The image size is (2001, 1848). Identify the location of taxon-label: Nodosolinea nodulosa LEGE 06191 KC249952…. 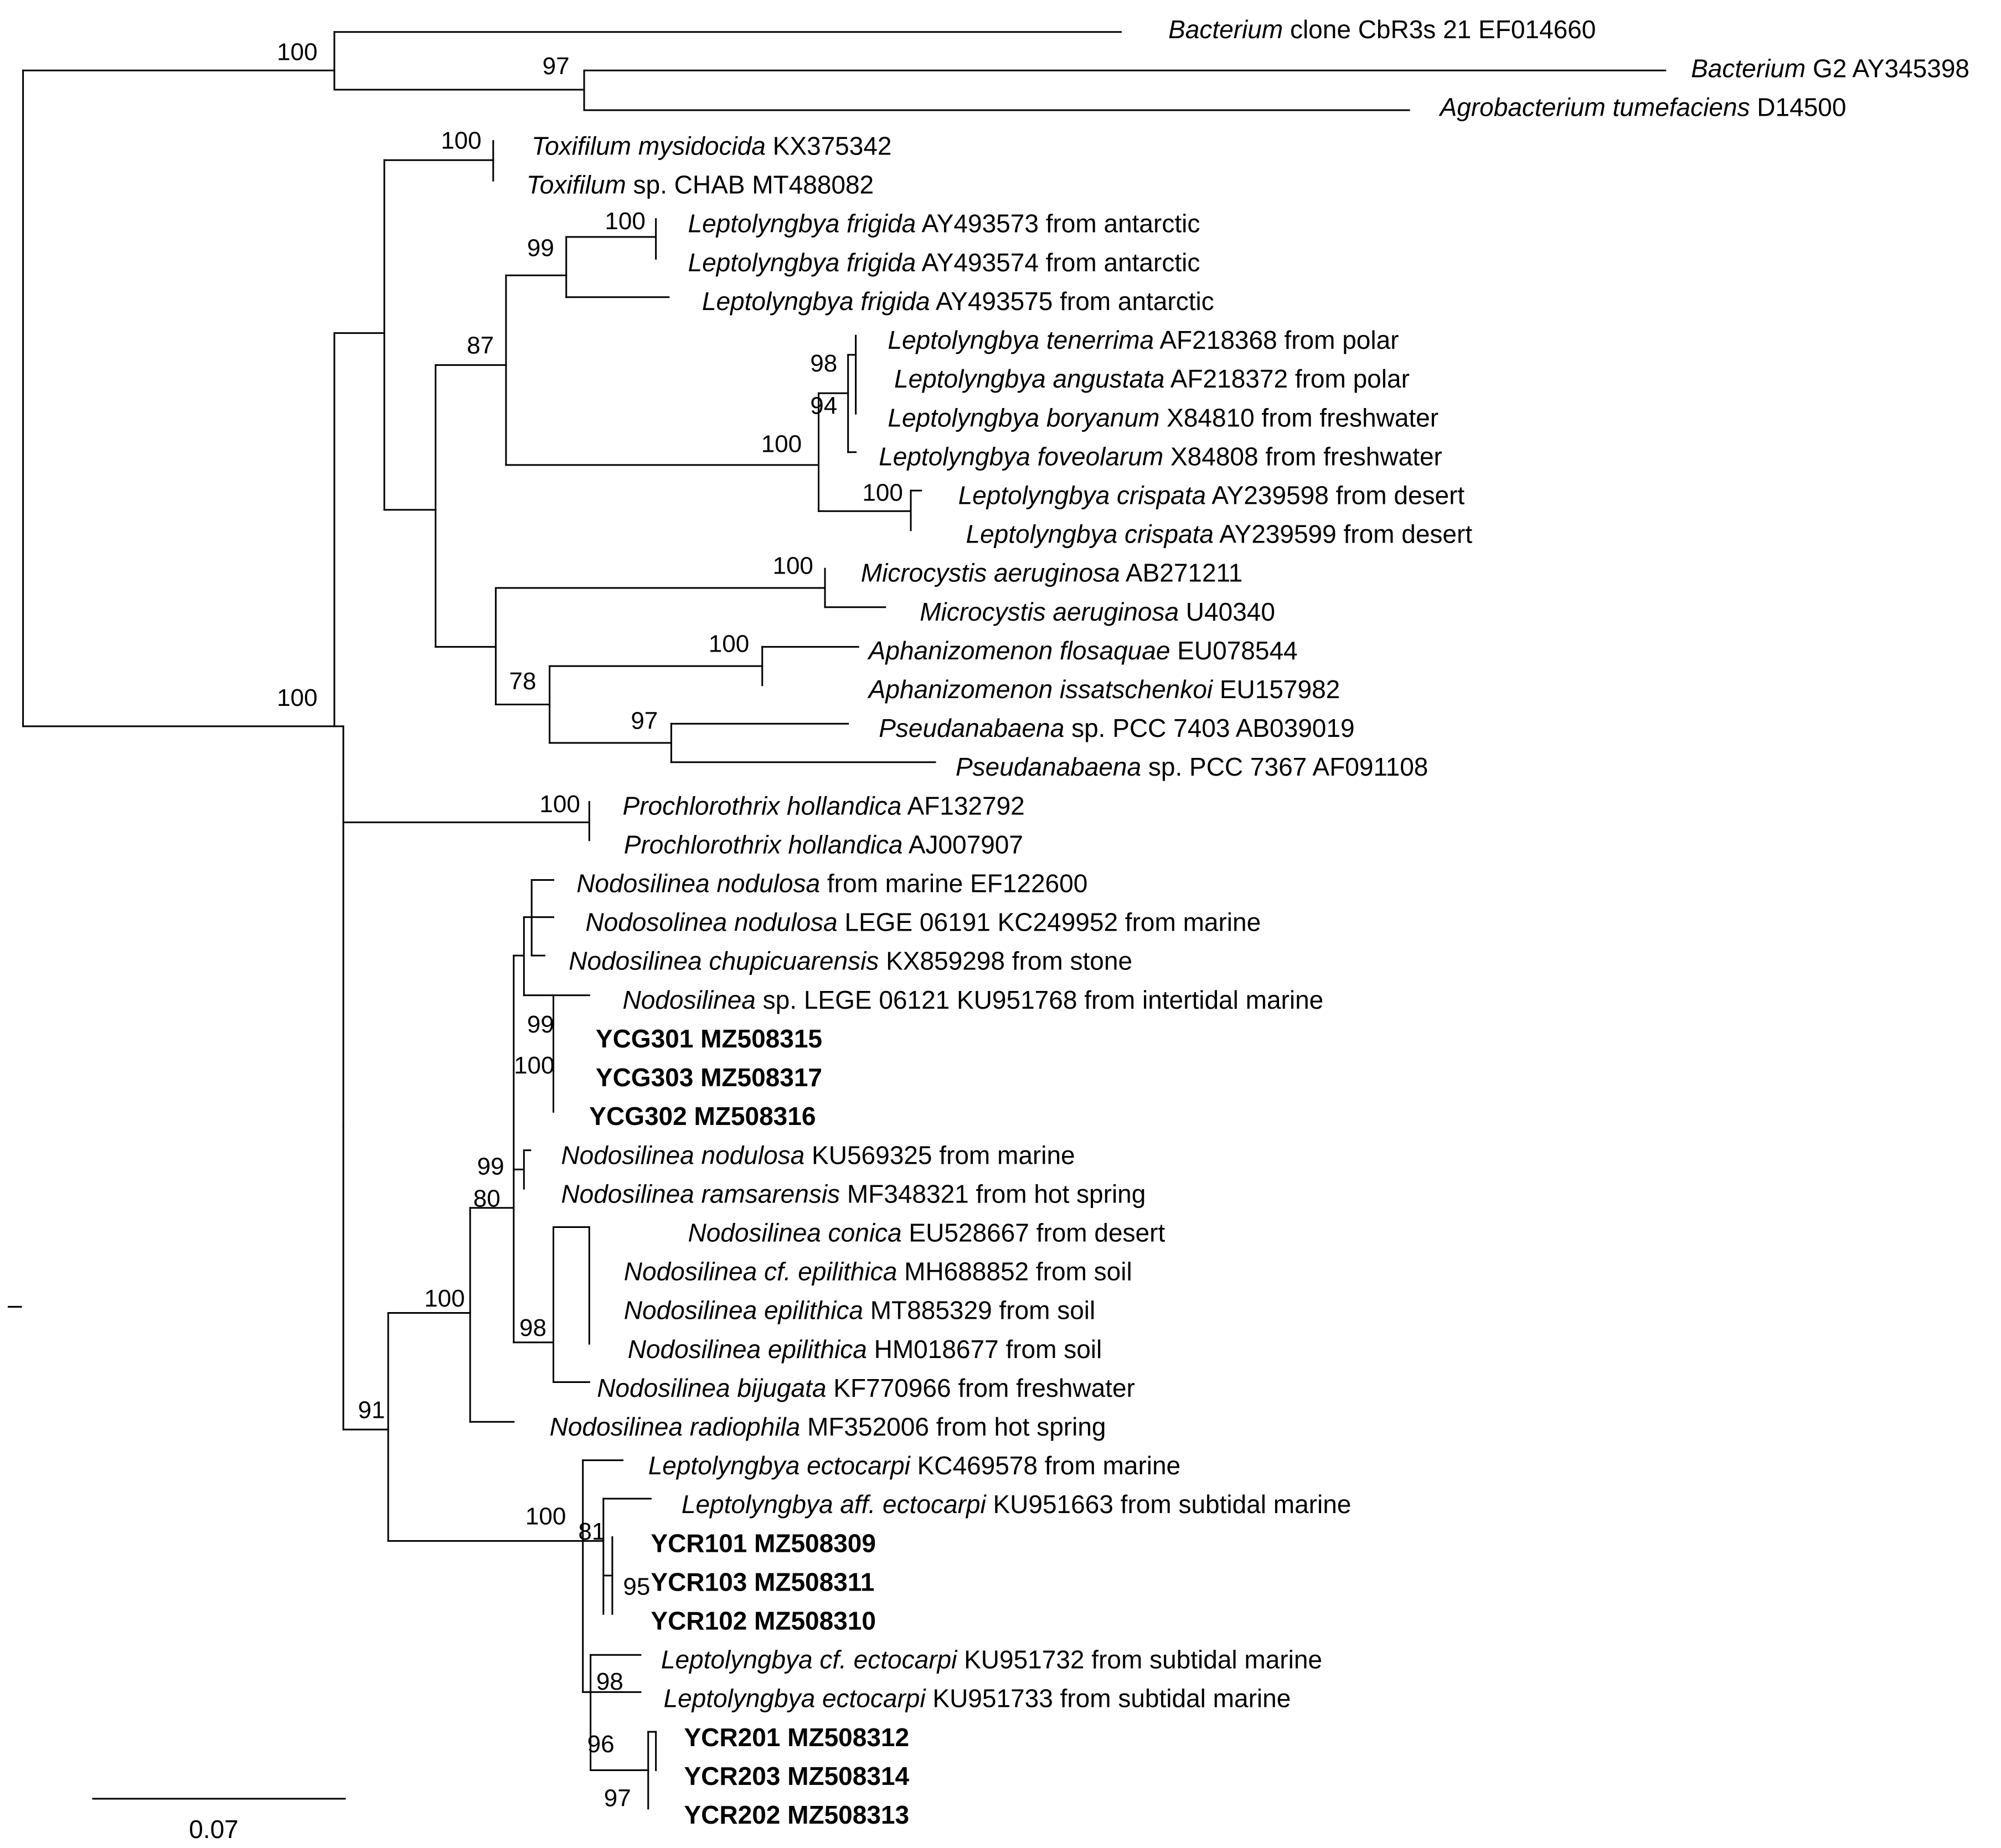
(923, 922).